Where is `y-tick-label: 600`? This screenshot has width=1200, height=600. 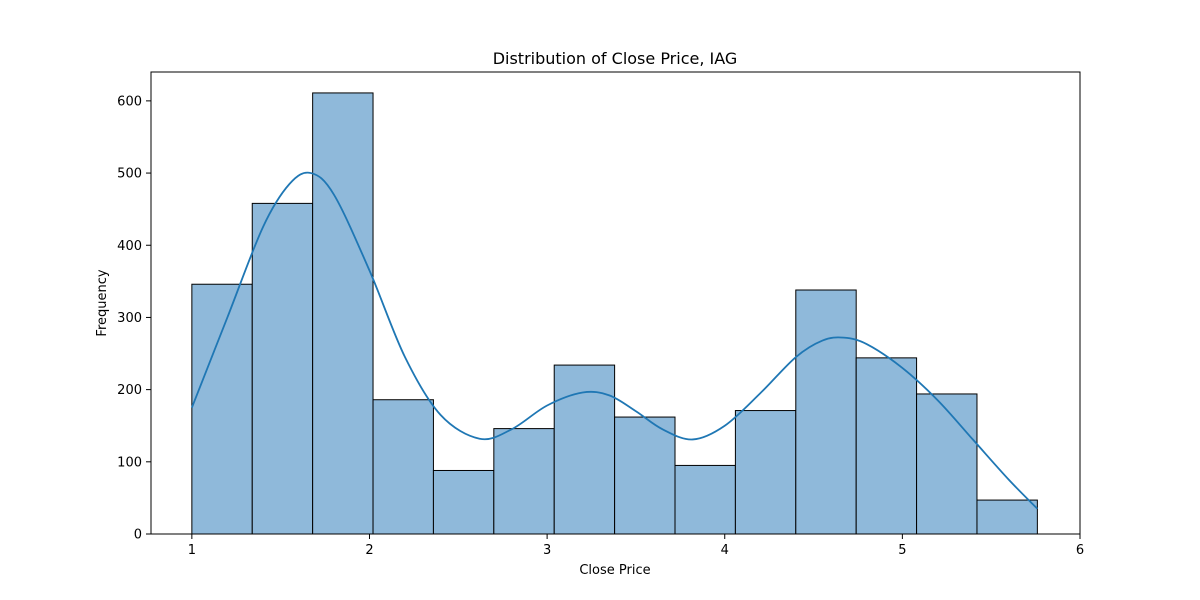
y-tick-label: 600 is located at coordinates (129, 101).